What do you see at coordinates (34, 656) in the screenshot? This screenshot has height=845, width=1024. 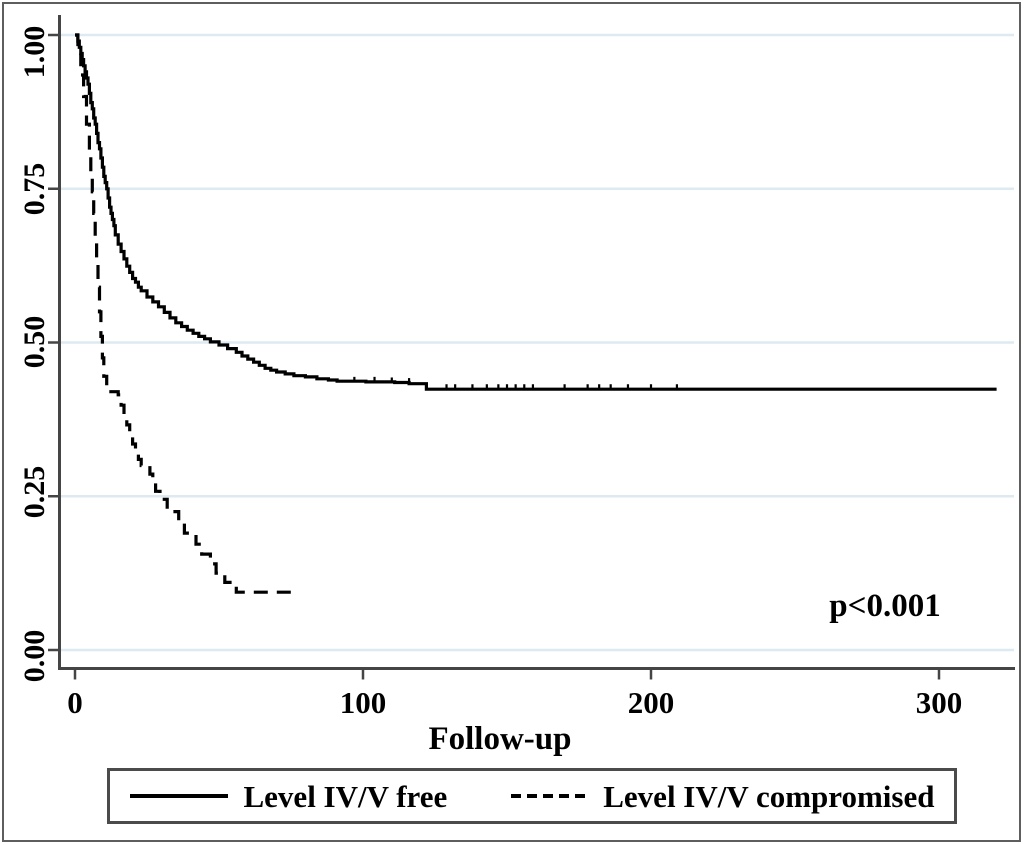 I see `y-tick-label-0.00: 0.00` at bounding box center [34, 656].